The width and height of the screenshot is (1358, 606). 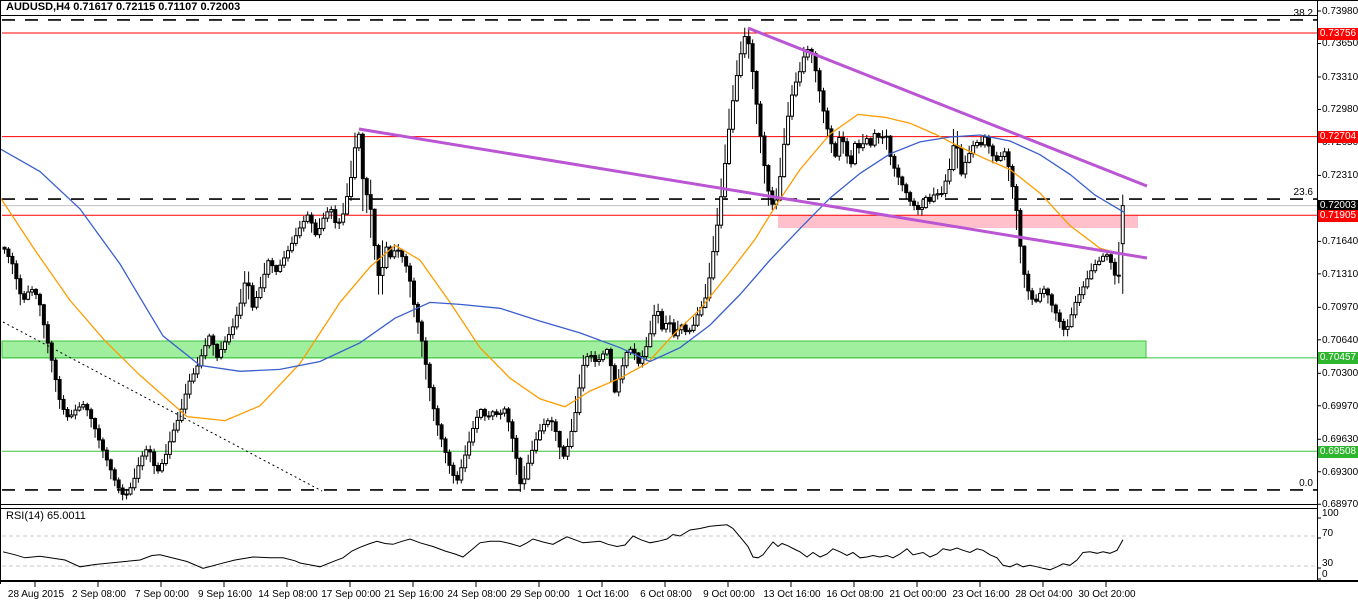 I want to click on time-axis-label: 2 Sep 08:00, so click(x=99, y=594).